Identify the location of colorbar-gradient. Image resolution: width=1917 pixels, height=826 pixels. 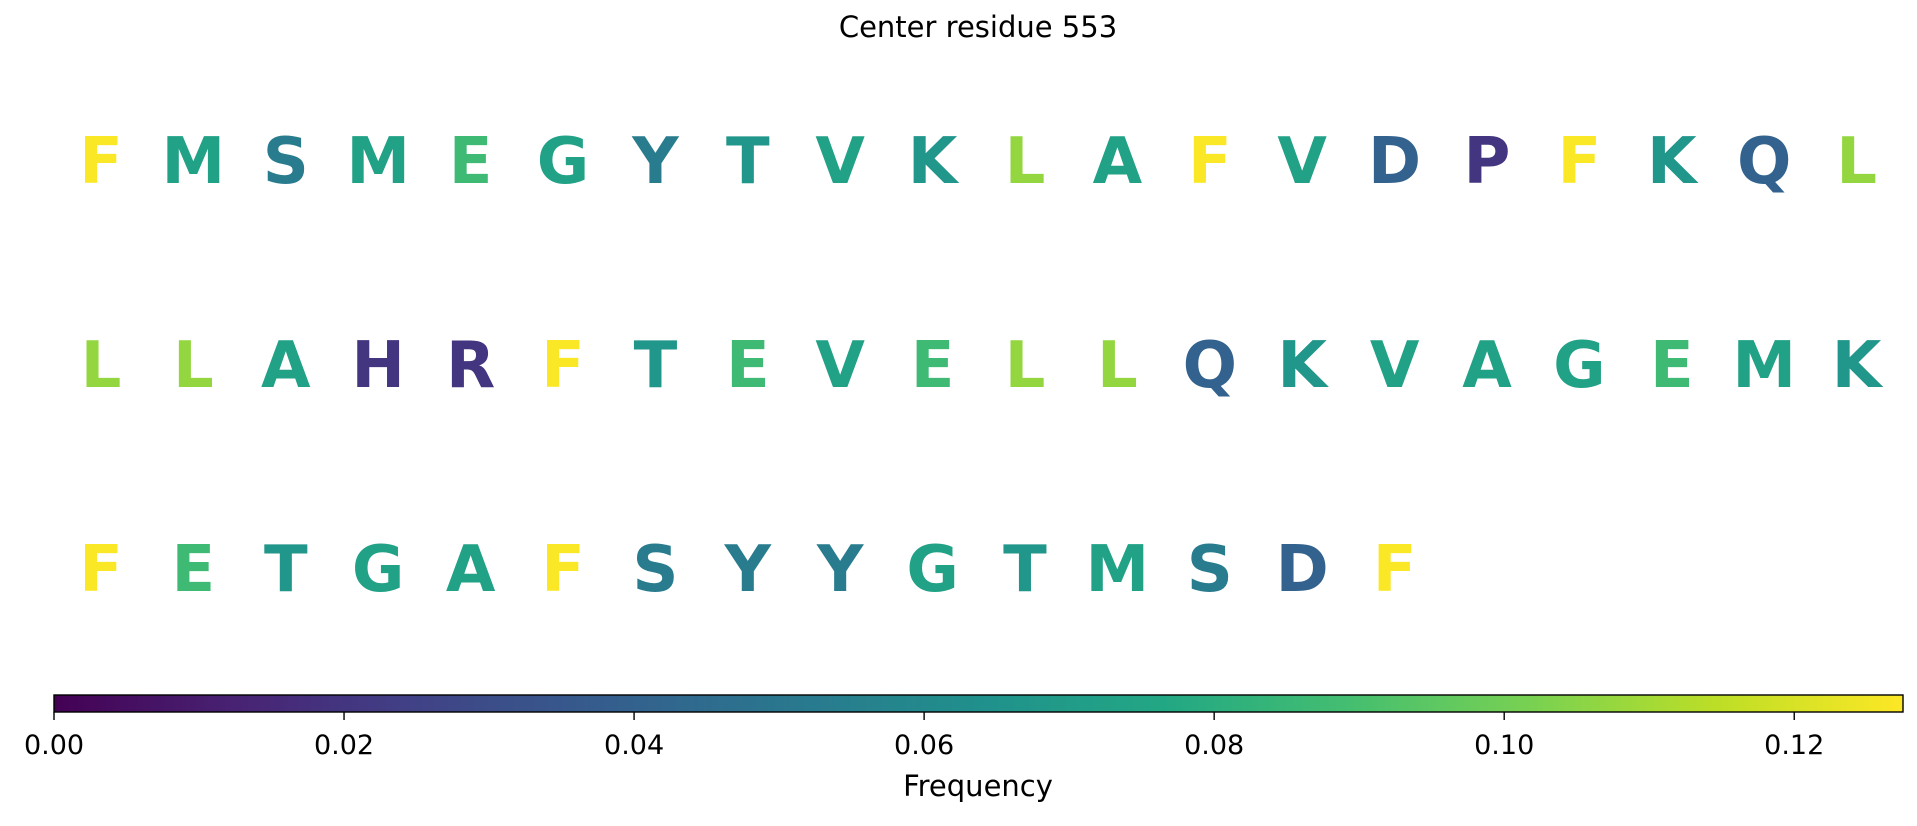
(978, 703).